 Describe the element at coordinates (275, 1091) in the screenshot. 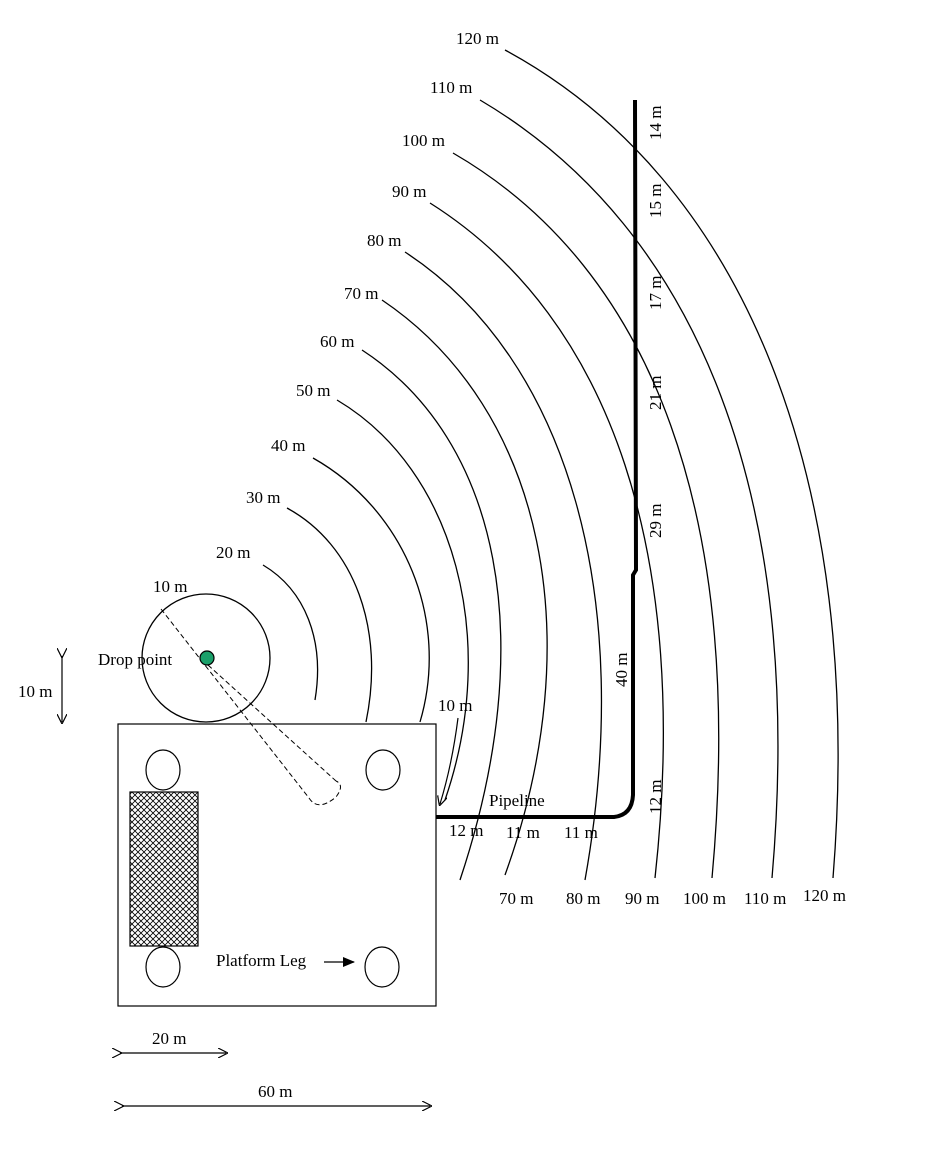

I see `dim-label-60m: 60 m` at that location.